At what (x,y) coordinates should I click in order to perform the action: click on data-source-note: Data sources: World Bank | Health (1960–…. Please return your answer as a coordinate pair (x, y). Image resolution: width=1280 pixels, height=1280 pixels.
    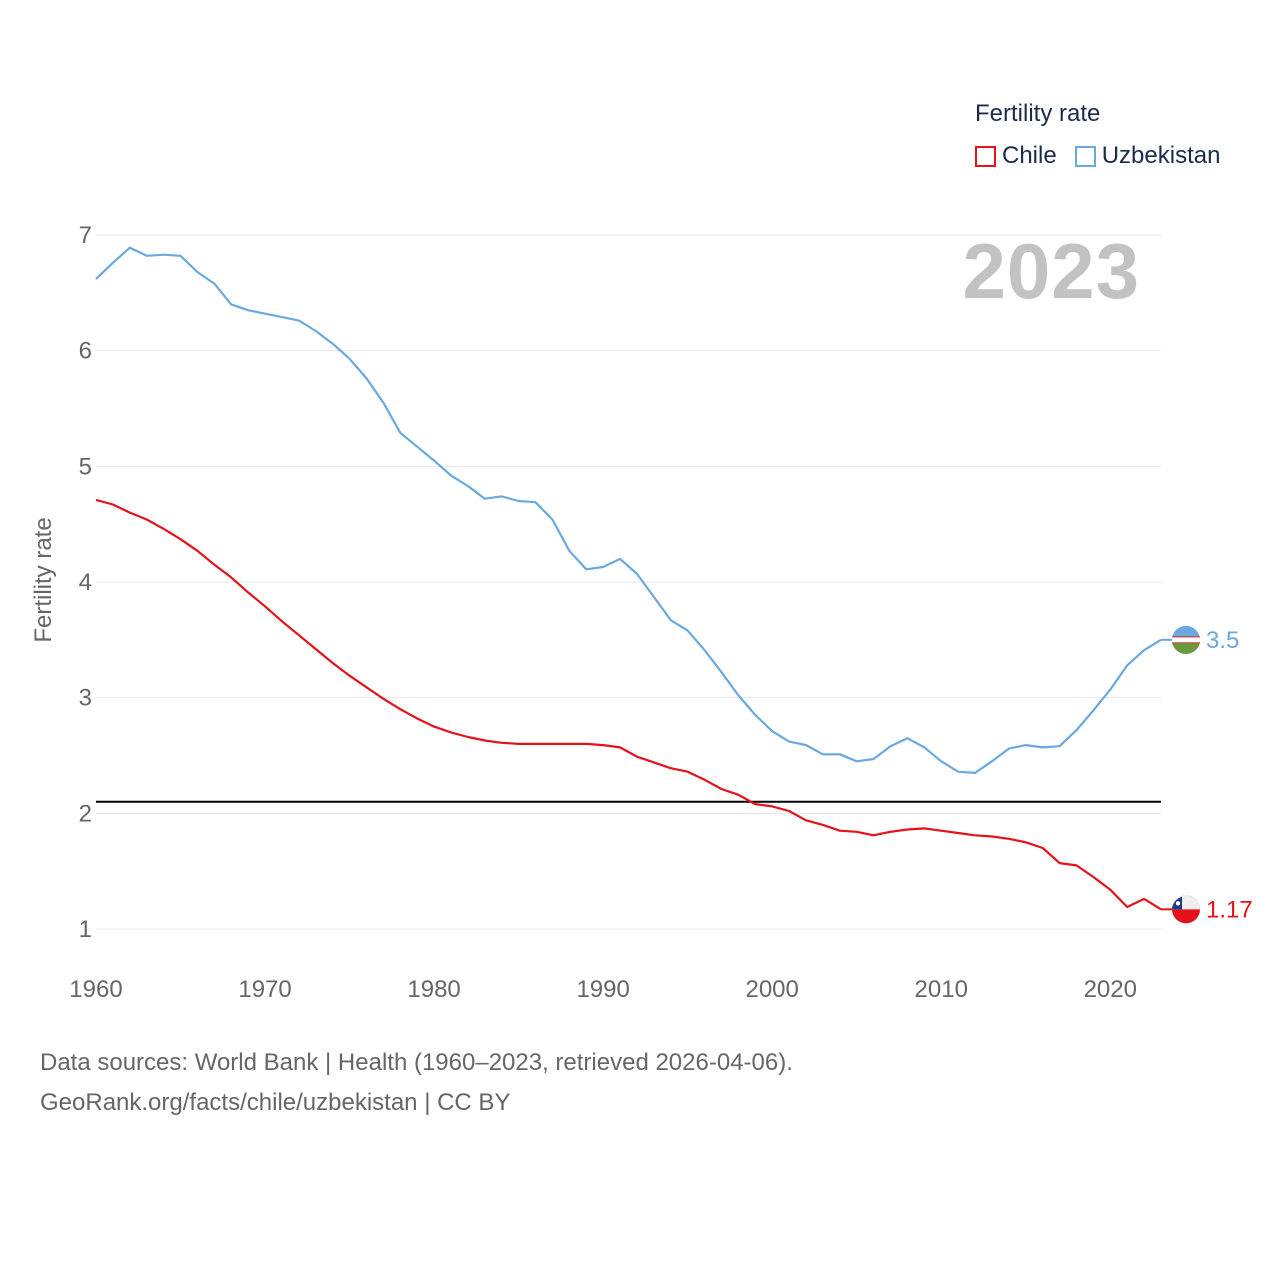
    Looking at the image, I should click on (416, 1062).